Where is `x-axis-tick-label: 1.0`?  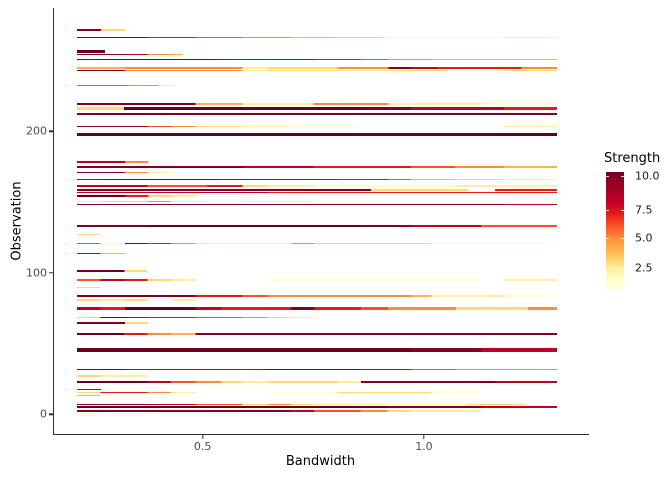
x-axis-tick-label: 1.0 is located at coordinates (424, 446).